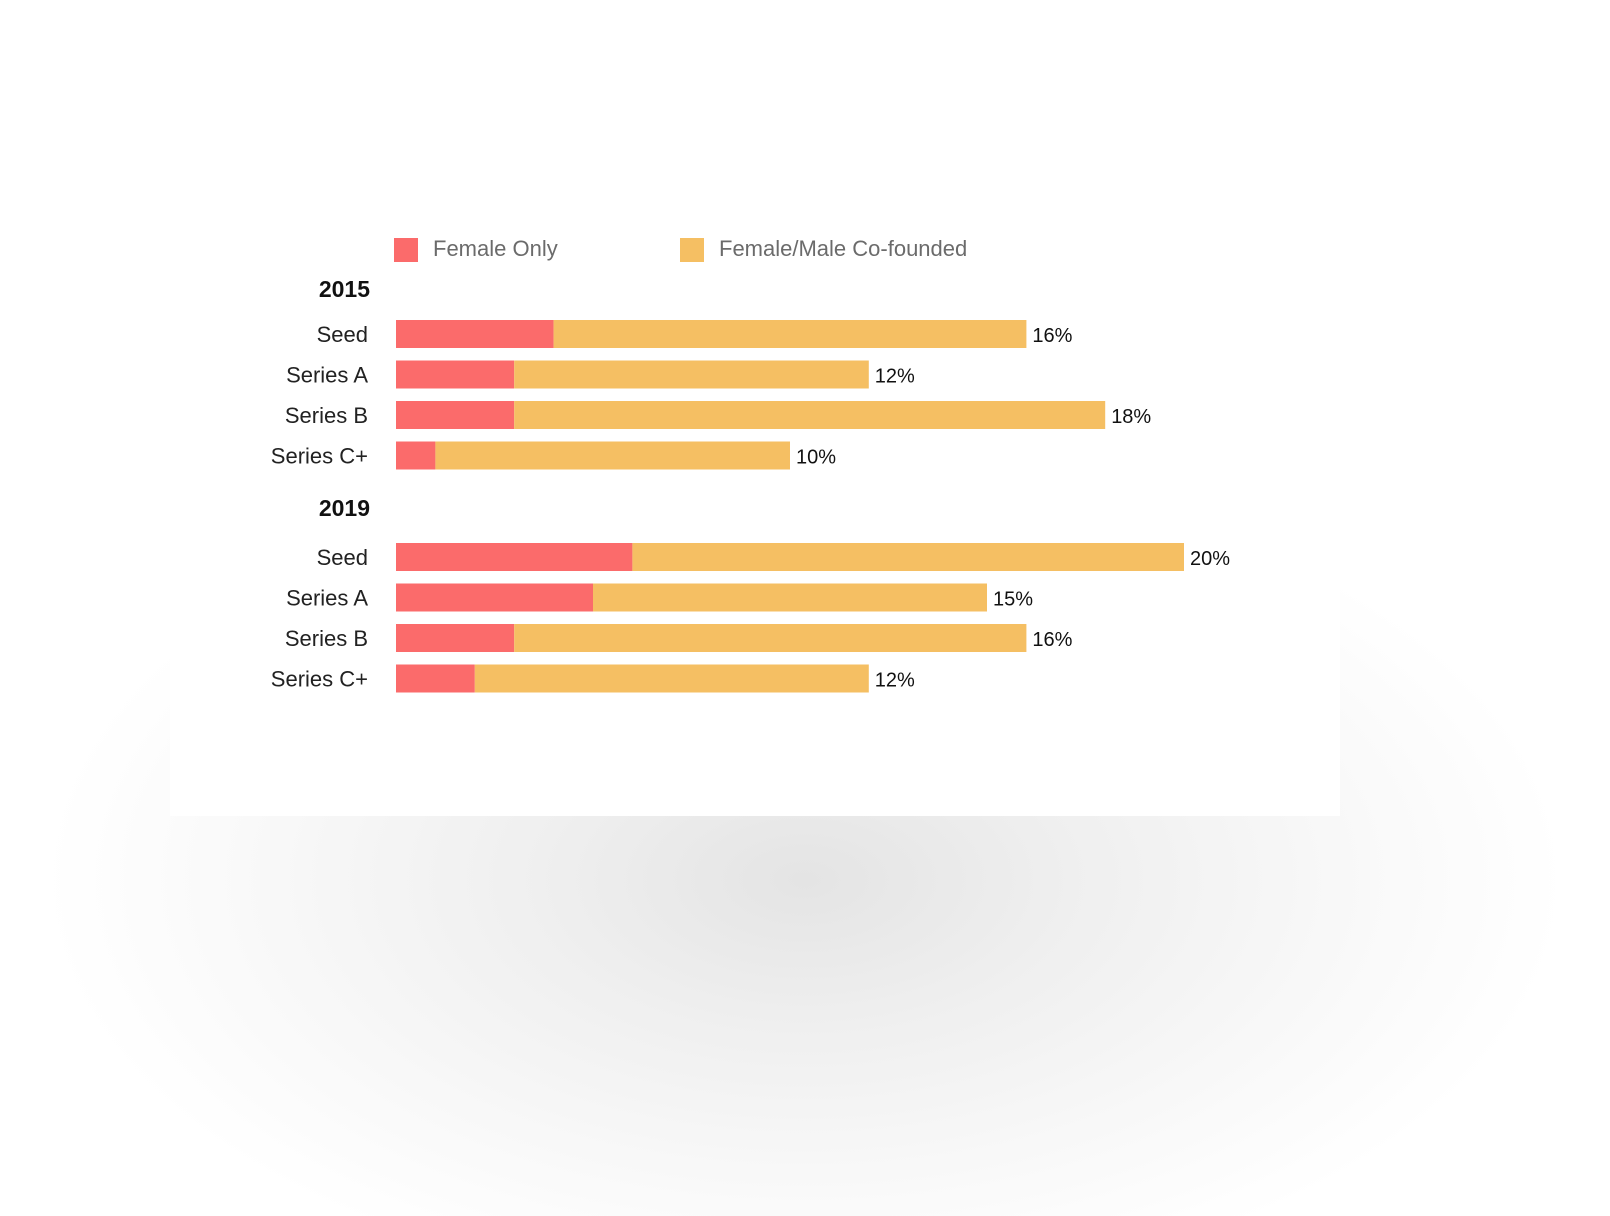 The image size is (1610, 1216). Describe the element at coordinates (416, 455) in the screenshot. I see `bar-female-only-2015-series-c` at that location.